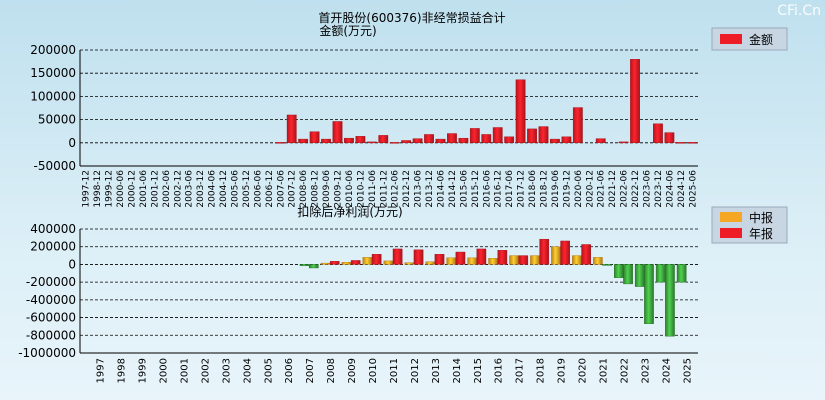 This screenshot has width=825, height=400. Describe the element at coordinates (645, 370) in the screenshot. I see `chart2-x-tick-label: 2023` at that location.